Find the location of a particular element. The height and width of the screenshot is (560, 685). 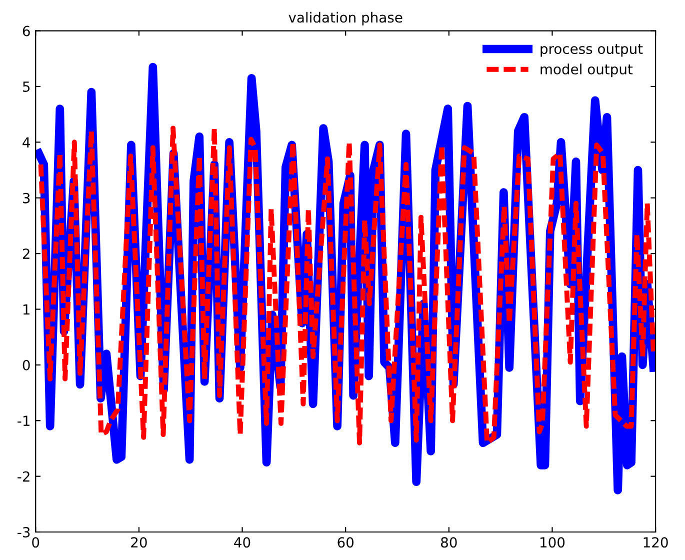

y-tick-label: 1 is located at coordinates (26, 309).